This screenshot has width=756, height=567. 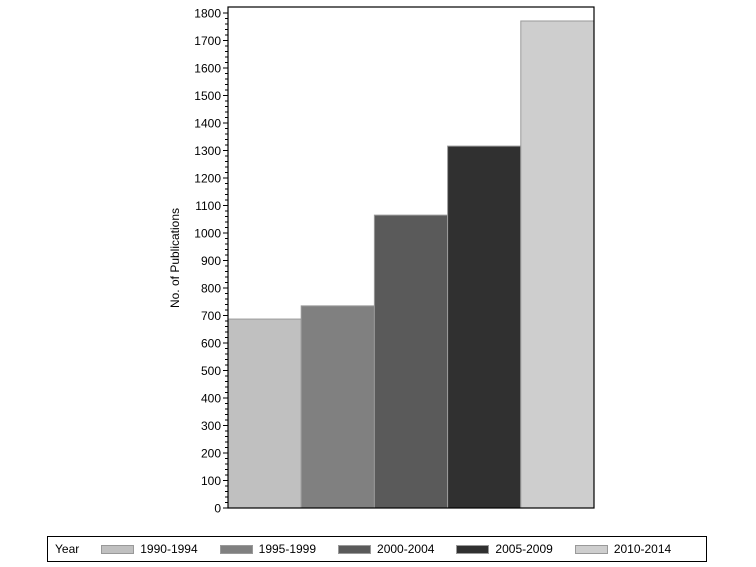 I want to click on y-tick-label: 900, so click(x=211, y=261).